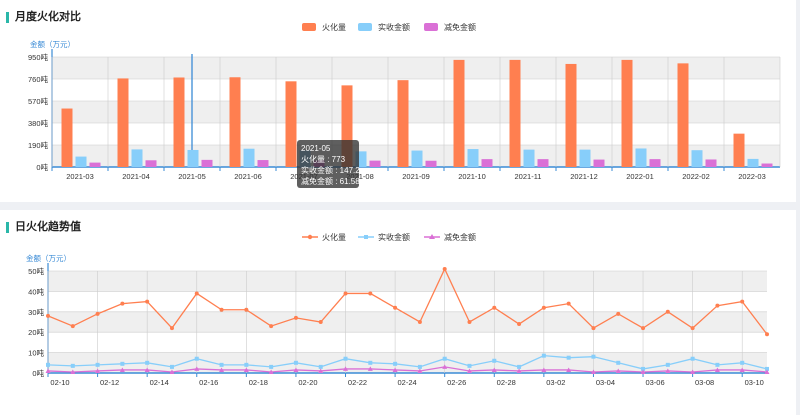  Describe the element at coordinates (330, 181) in the screenshot. I see `tooltip-line: 减免金额 : 61.58` at that location.